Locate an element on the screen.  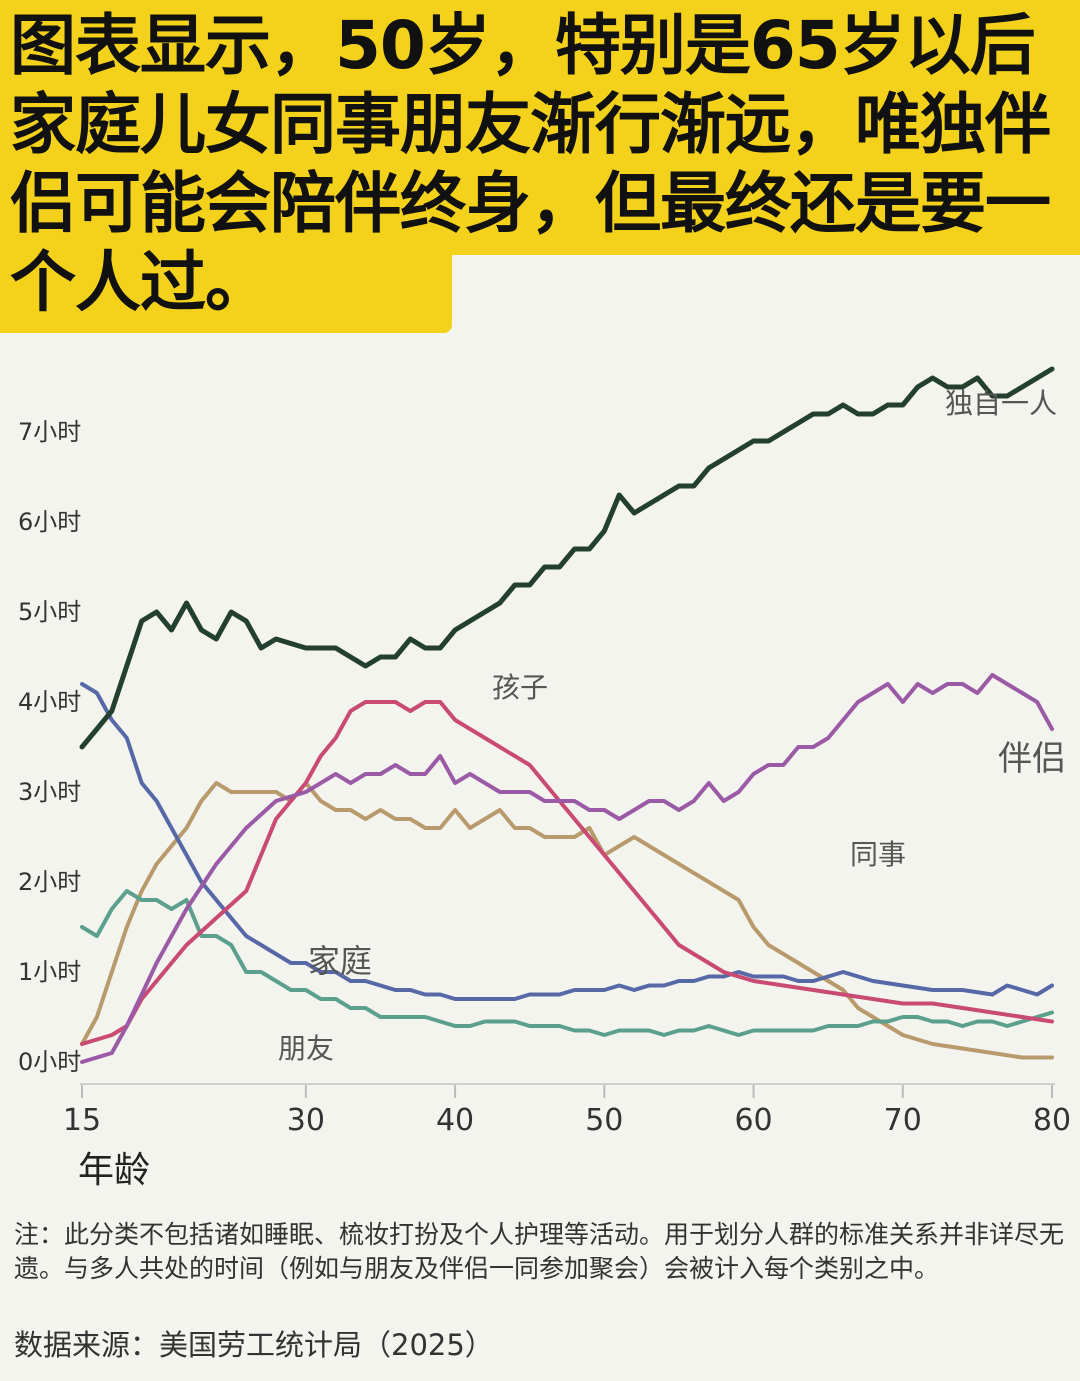
x-tick-label: 70 is located at coordinates (903, 1120).